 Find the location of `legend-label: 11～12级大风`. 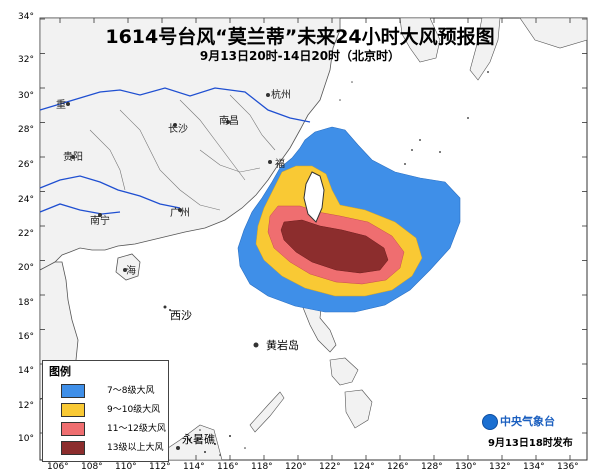

legend-label: 11～12级大风 is located at coordinates (136, 429).